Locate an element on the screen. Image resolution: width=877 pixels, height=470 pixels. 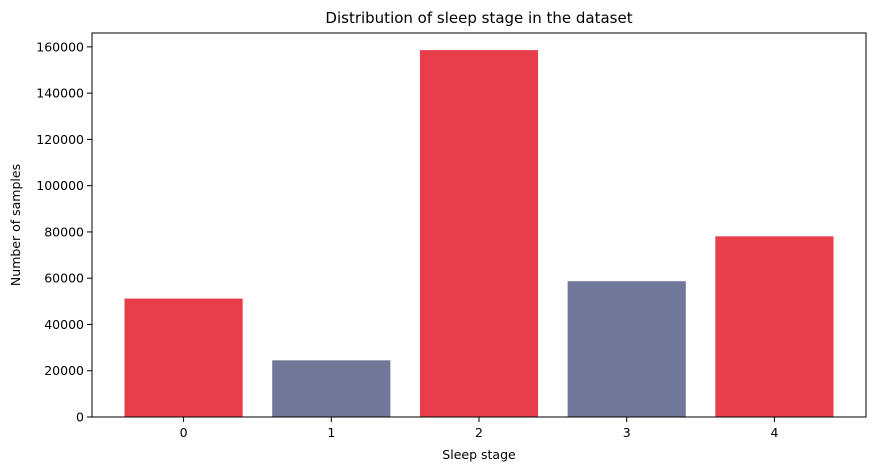
y-tick-label: 0 is located at coordinates (80, 417).